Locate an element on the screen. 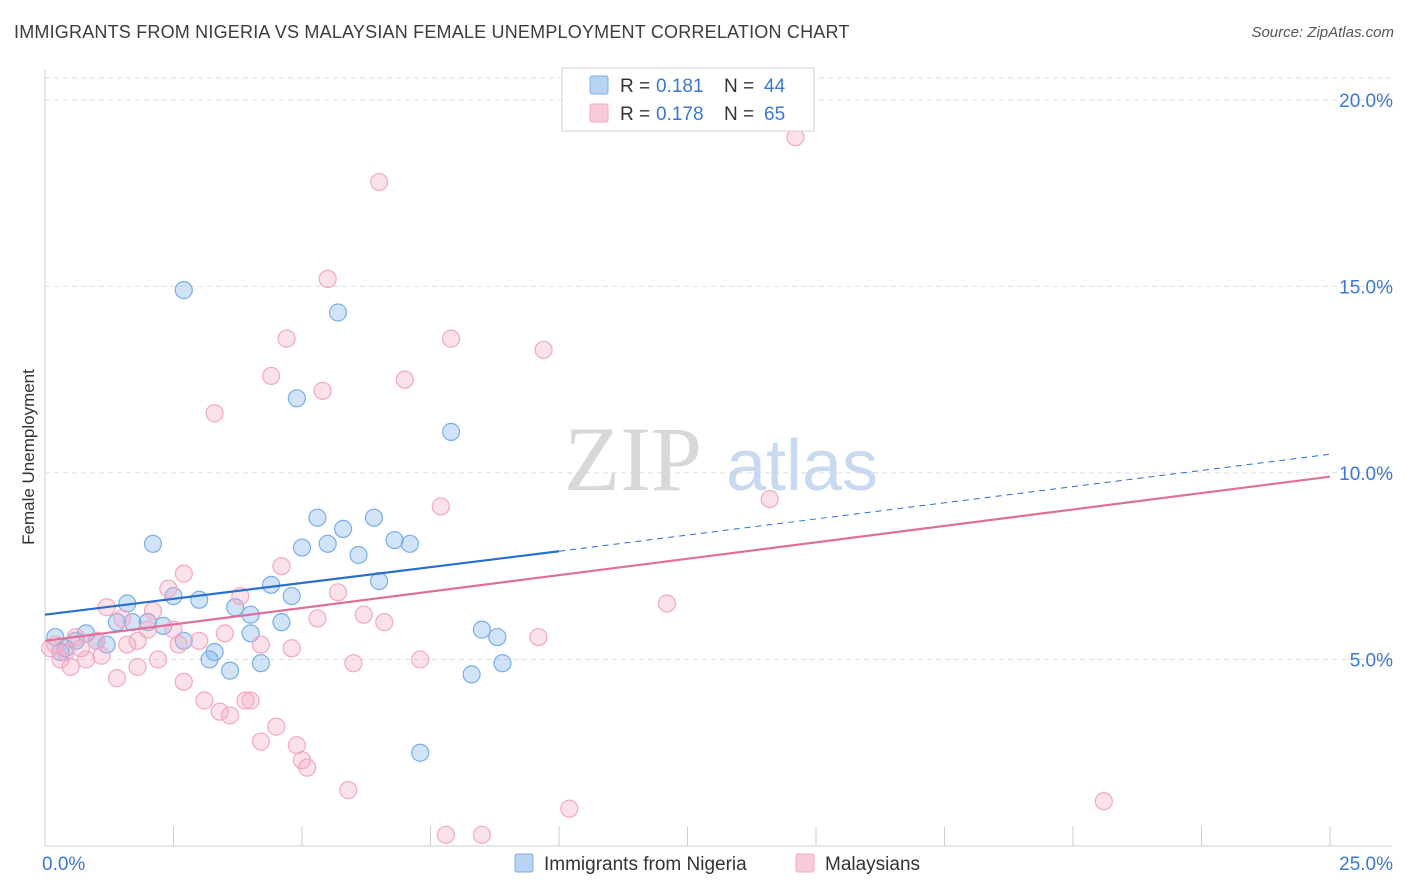 The width and height of the screenshot is (1406, 892). y-tick-label: 10.0% is located at coordinates (1366, 474).